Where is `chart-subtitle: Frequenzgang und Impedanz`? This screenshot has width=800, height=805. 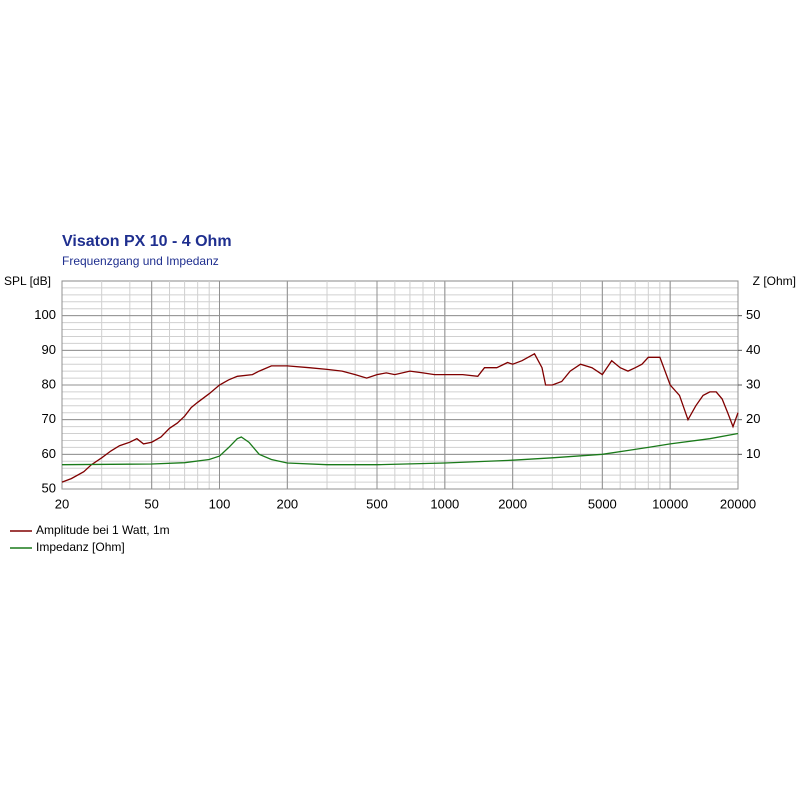 chart-subtitle: Frequenzgang und Impedanz is located at coordinates (140, 261).